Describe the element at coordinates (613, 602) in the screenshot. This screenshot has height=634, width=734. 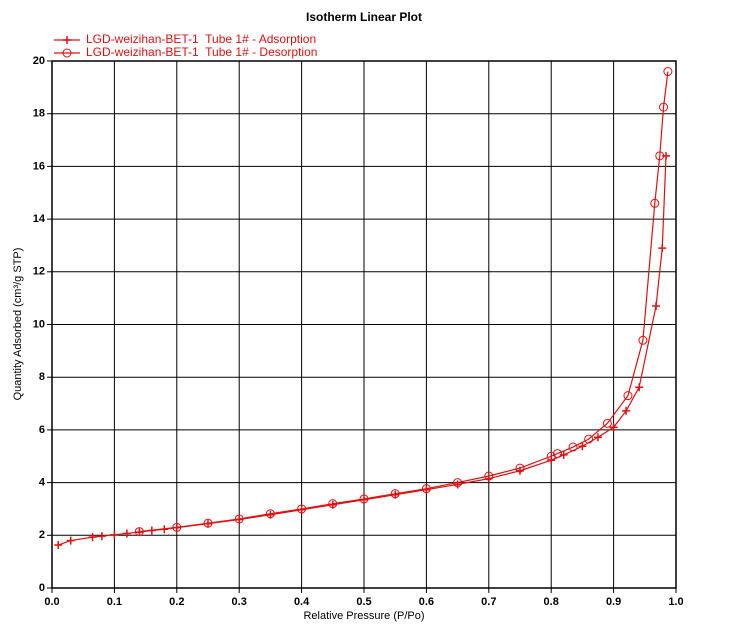
I see `x-tick-label: 0.9` at that location.